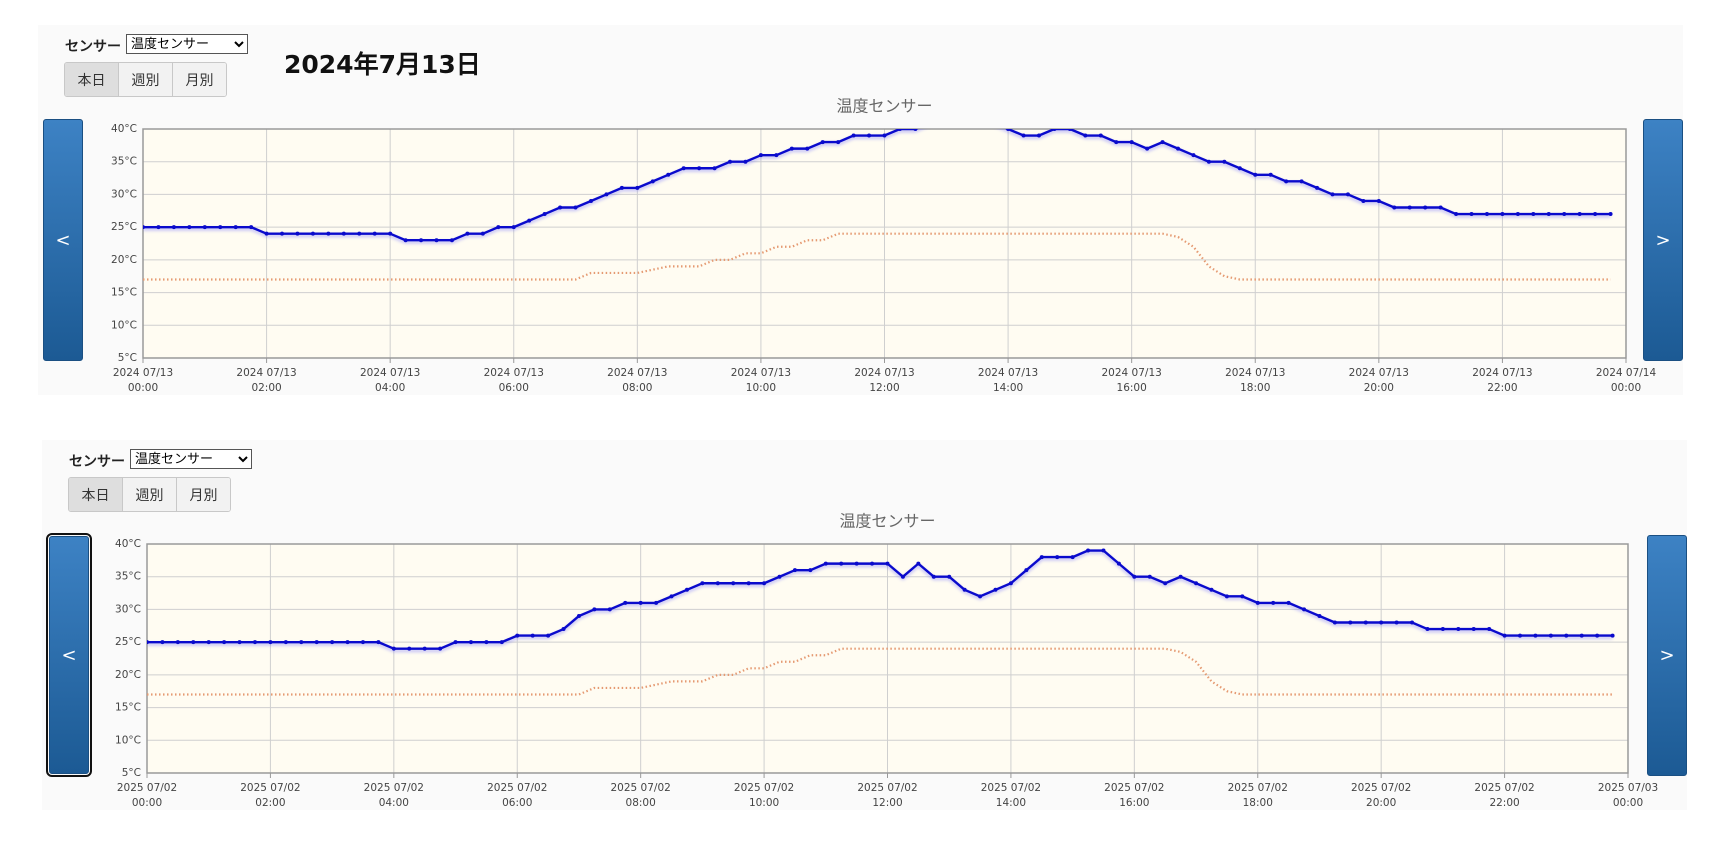  I want to click on x-tick-label: 2025 07/02 06:00, so click(517, 795).